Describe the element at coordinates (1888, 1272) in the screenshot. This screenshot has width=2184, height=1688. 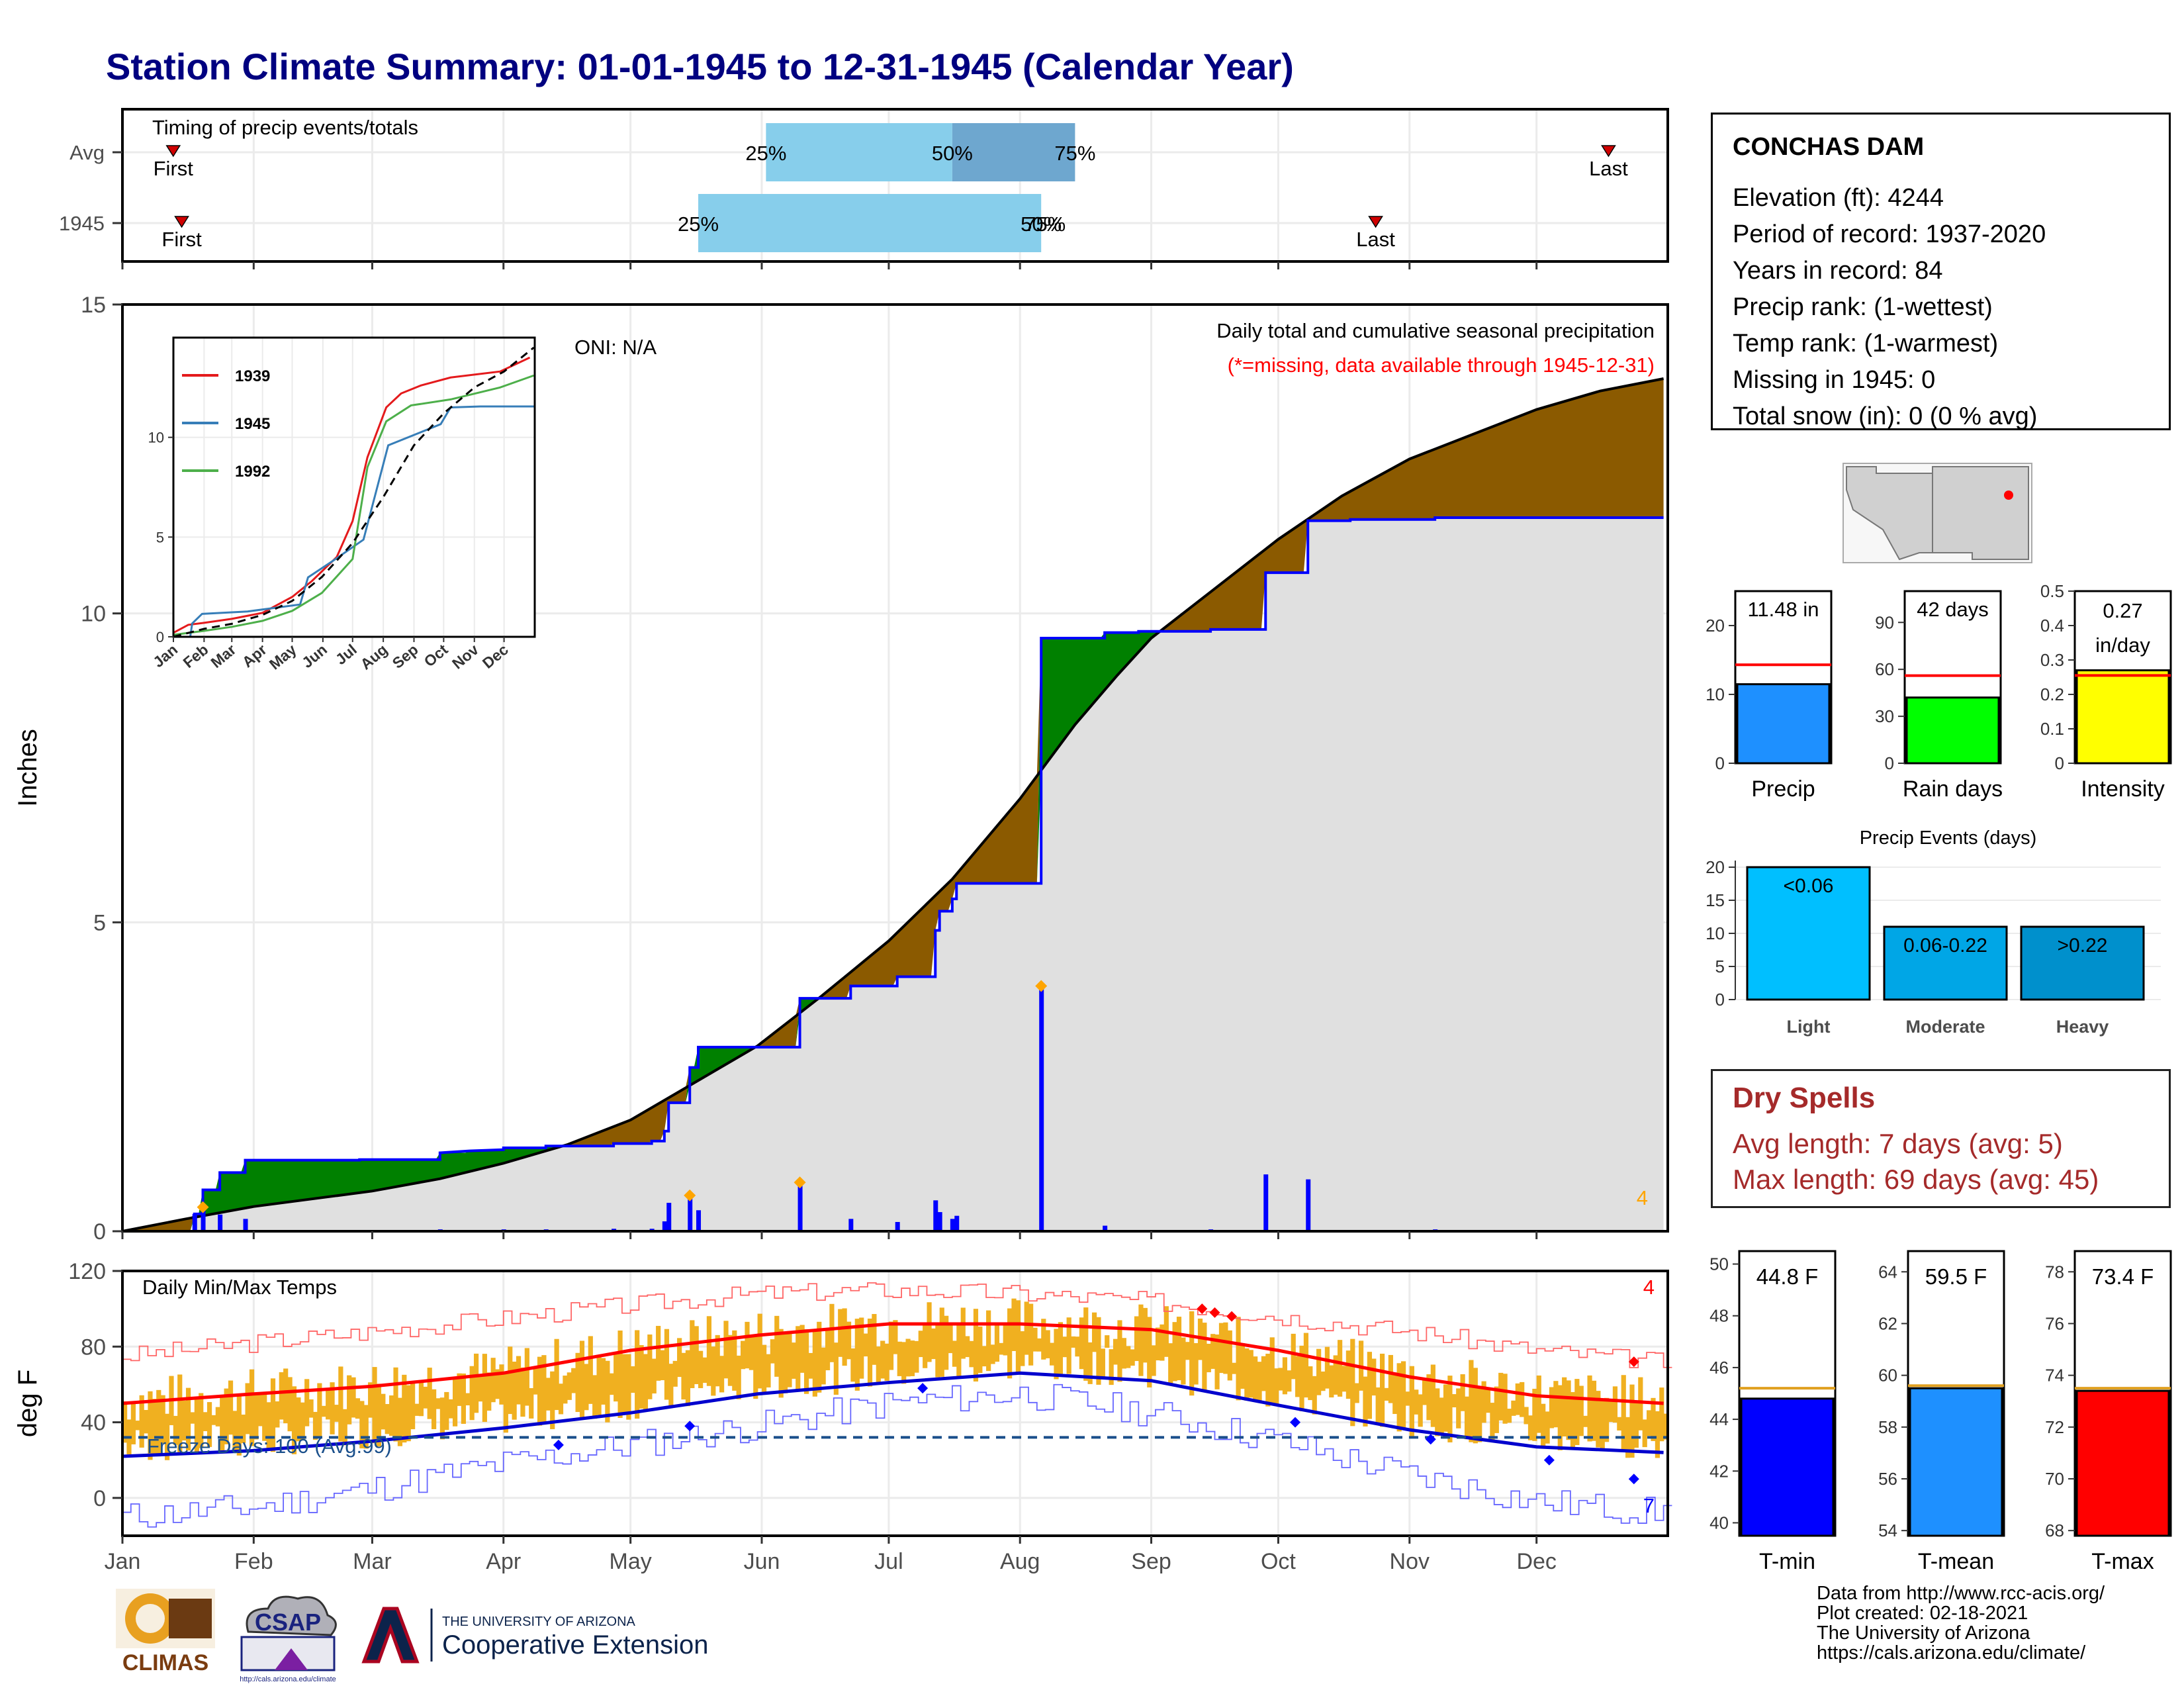
I see `temp-mean-ytick-label: 64` at that location.